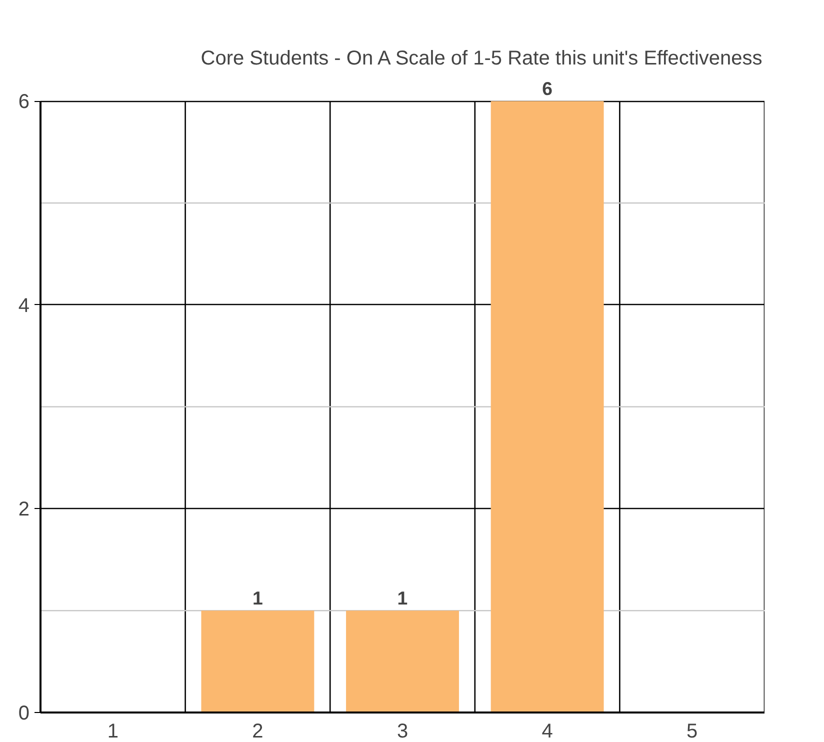 This screenshot has height=742, width=824. What do you see at coordinates (24, 713) in the screenshot?
I see `y-tick-label: 0` at bounding box center [24, 713].